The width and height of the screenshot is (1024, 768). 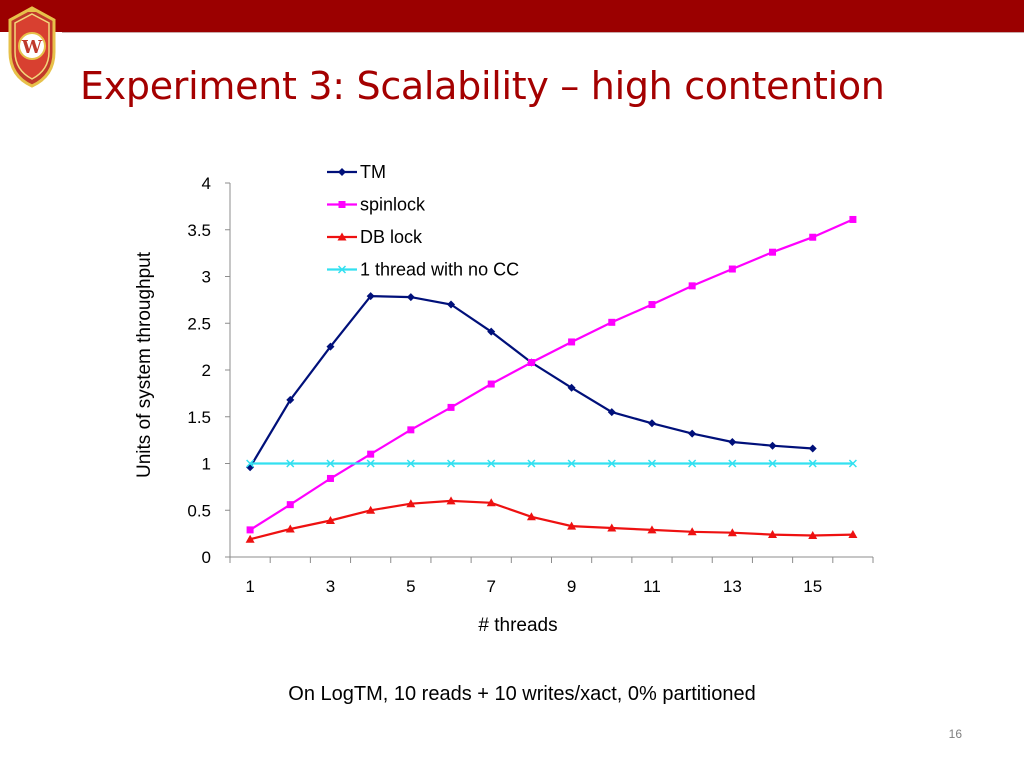 What do you see at coordinates (543, 32) in the screenshot?
I see `banner-divider` at bounding box center [543, 32].